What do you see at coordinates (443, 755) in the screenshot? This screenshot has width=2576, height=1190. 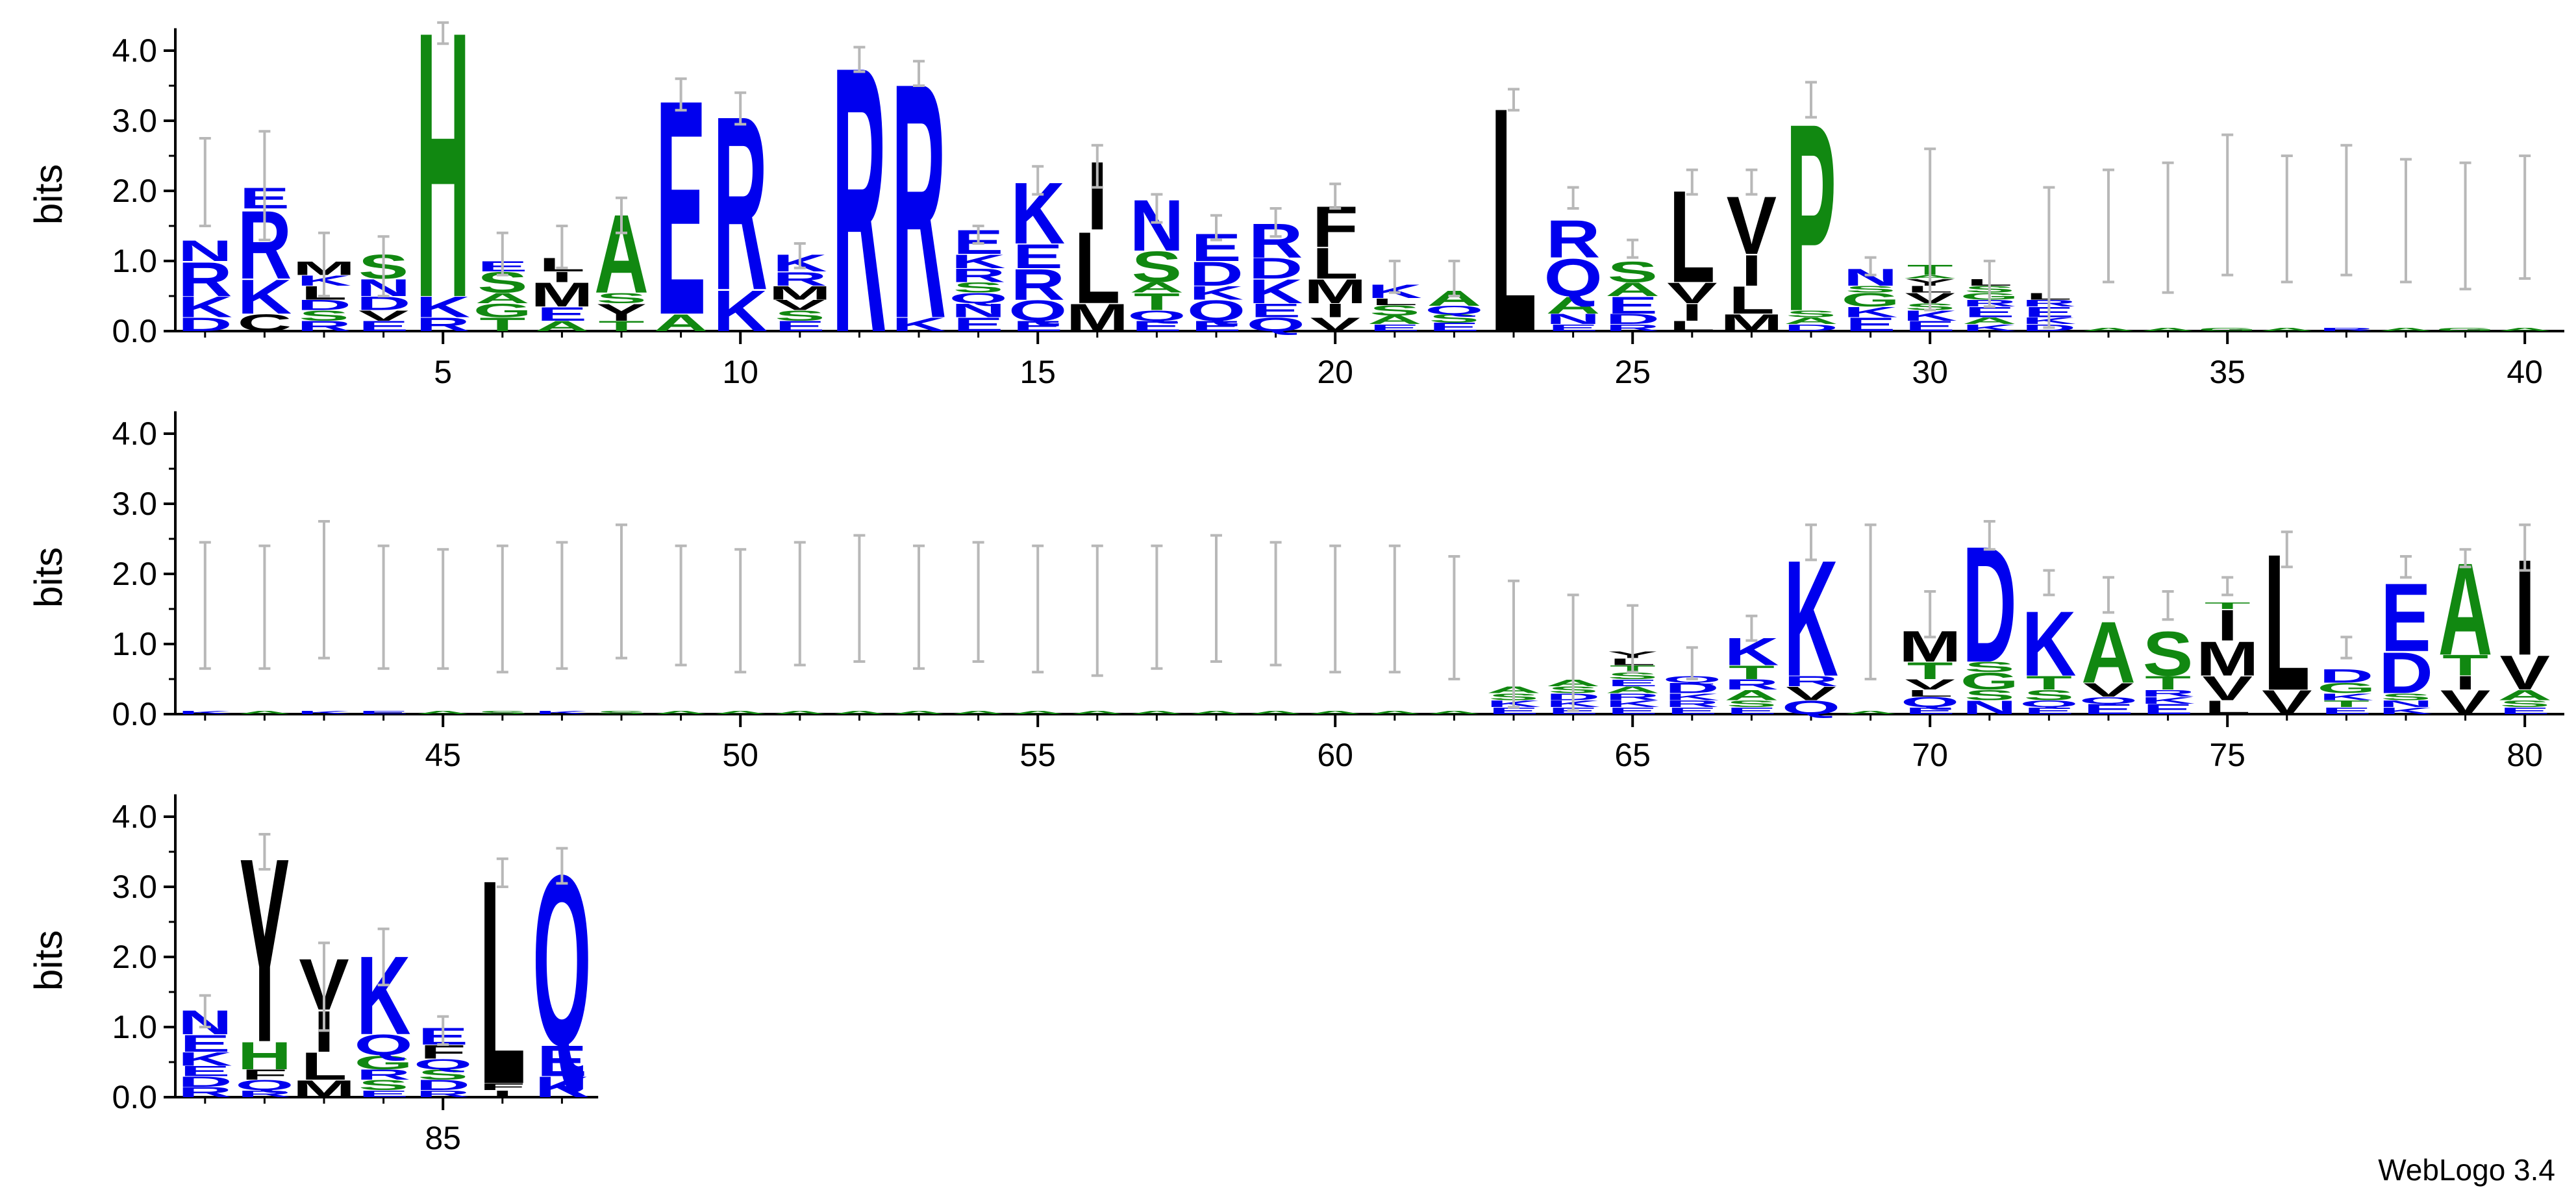 I see `x-tick-label: 45` at bounding box center [443, 755].